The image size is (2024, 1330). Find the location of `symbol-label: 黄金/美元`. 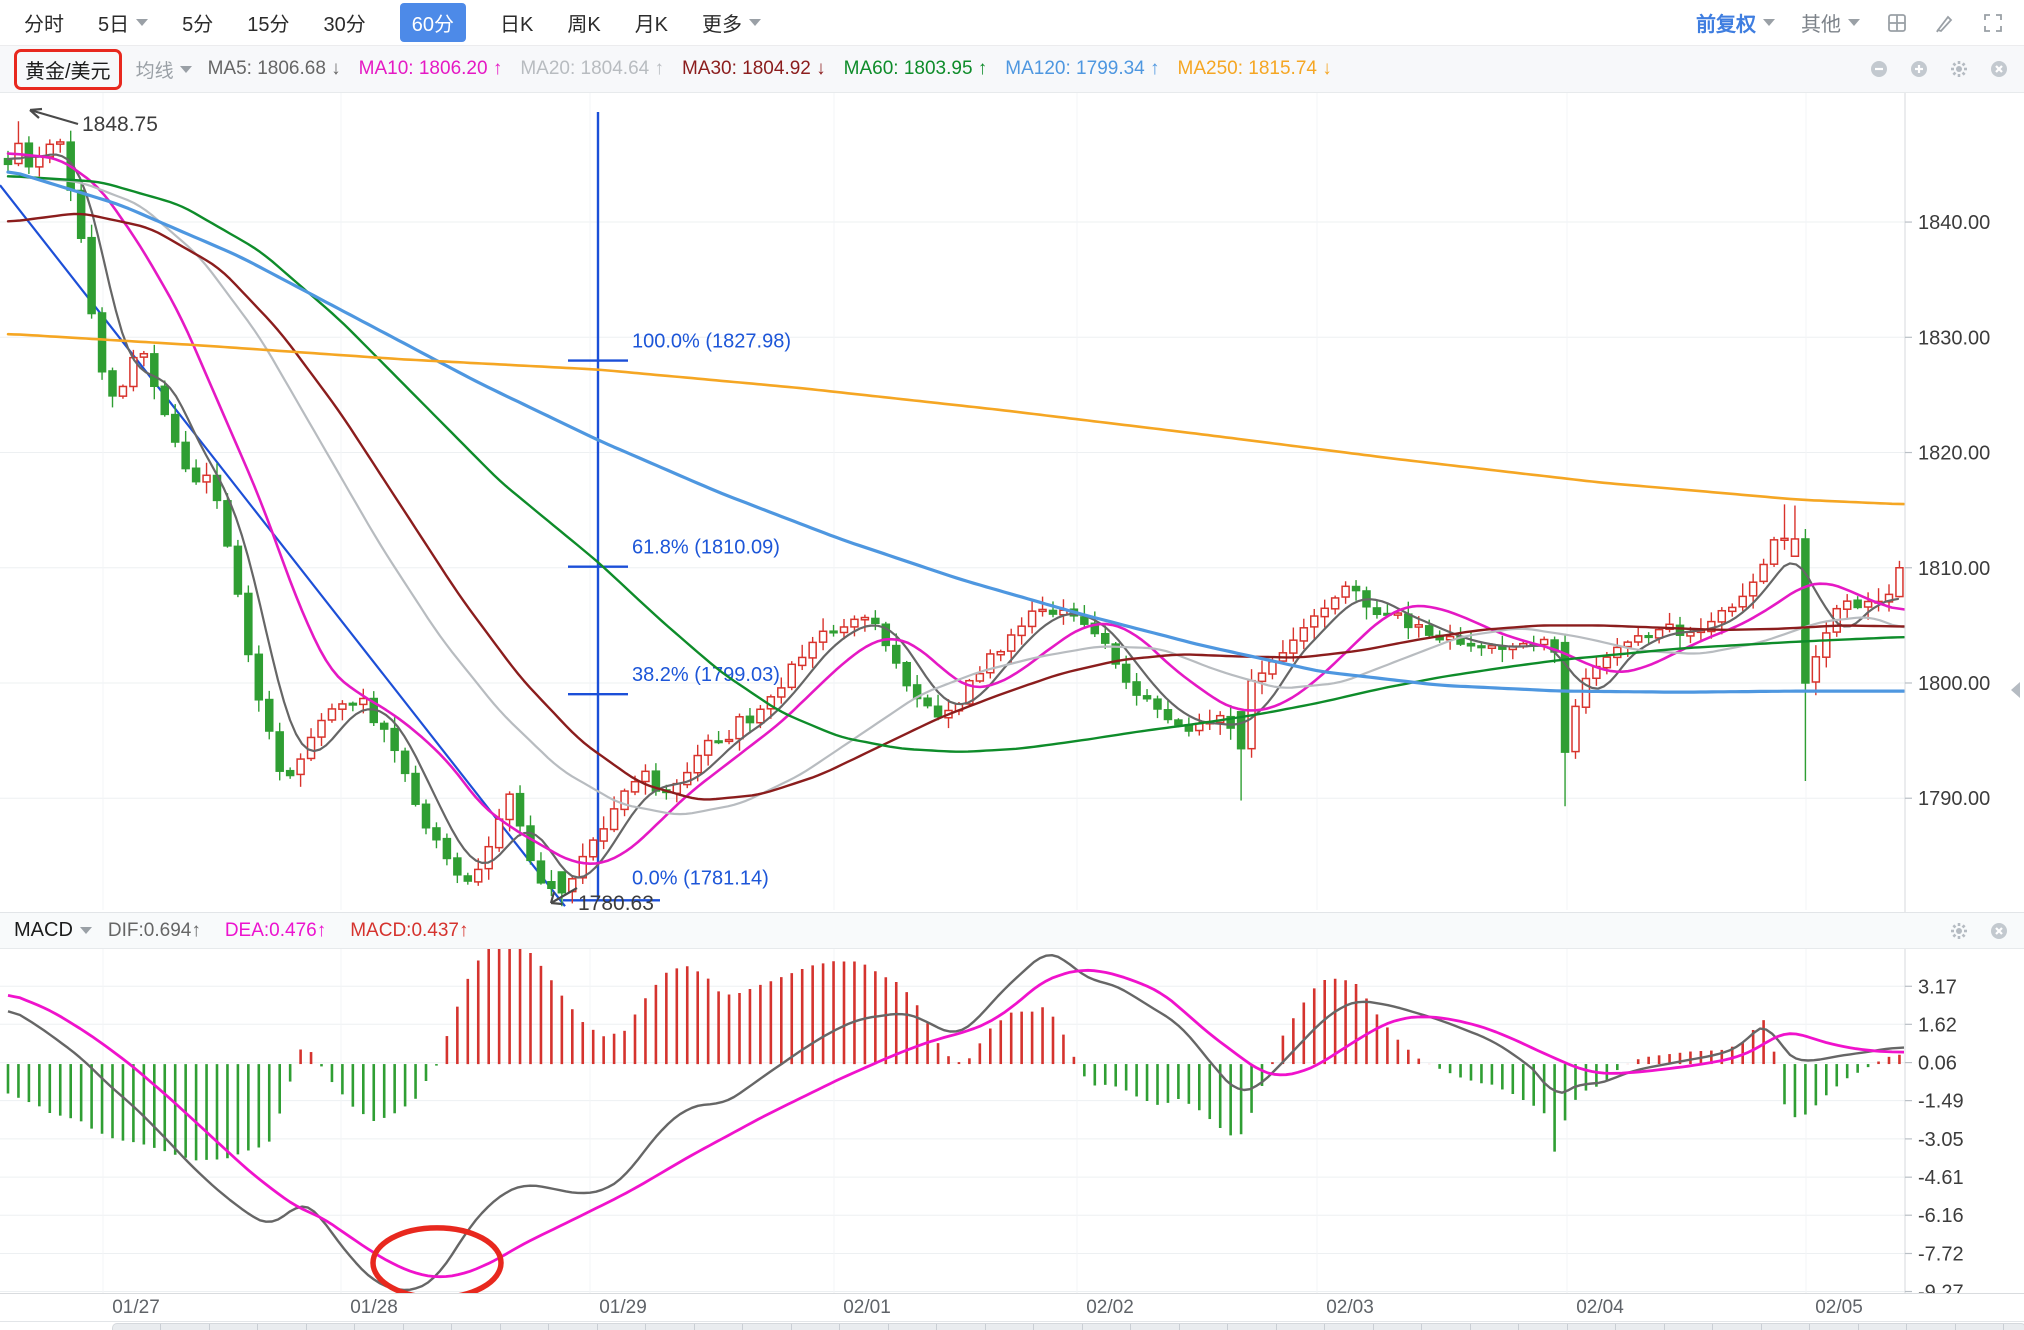

symbol-label: 黄金/美元 is located at coordinates (68, 71).